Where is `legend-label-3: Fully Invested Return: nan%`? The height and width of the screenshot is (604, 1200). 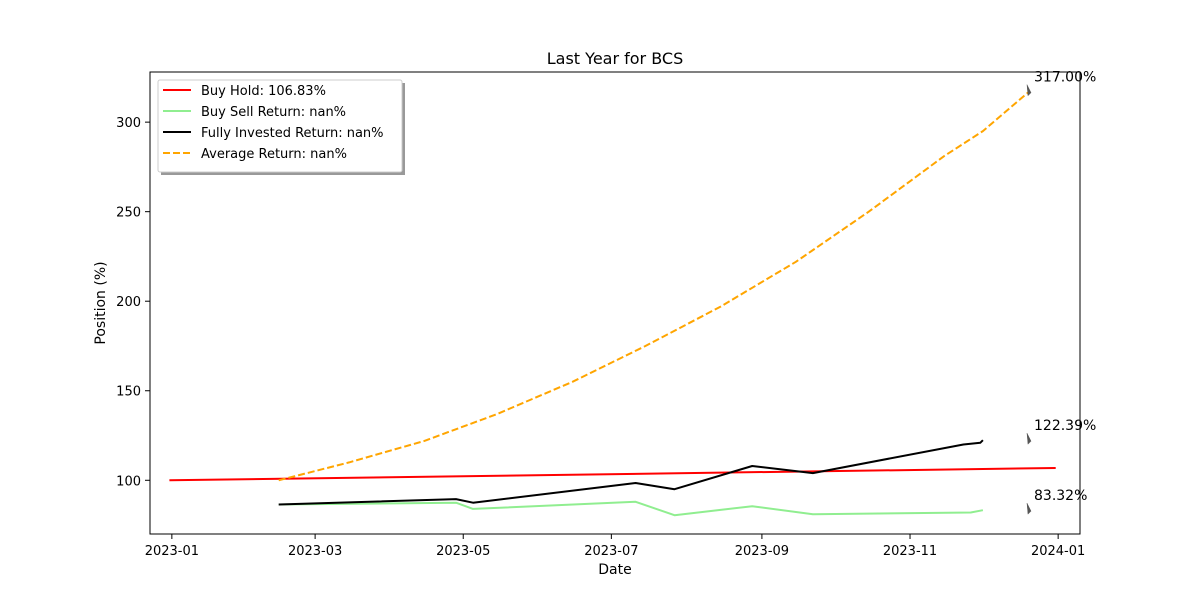
legend-label-3: Fully Invested Return: nan% is located at coordinates (292, 133).